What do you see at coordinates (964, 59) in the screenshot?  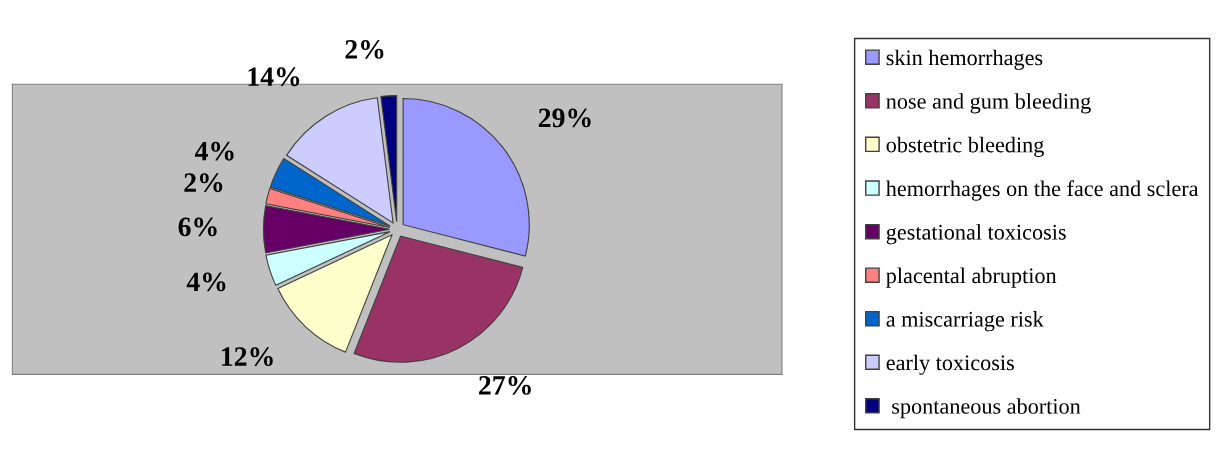 I see `legend-label: skin hemorrhages` at bounding box center [964, 59].